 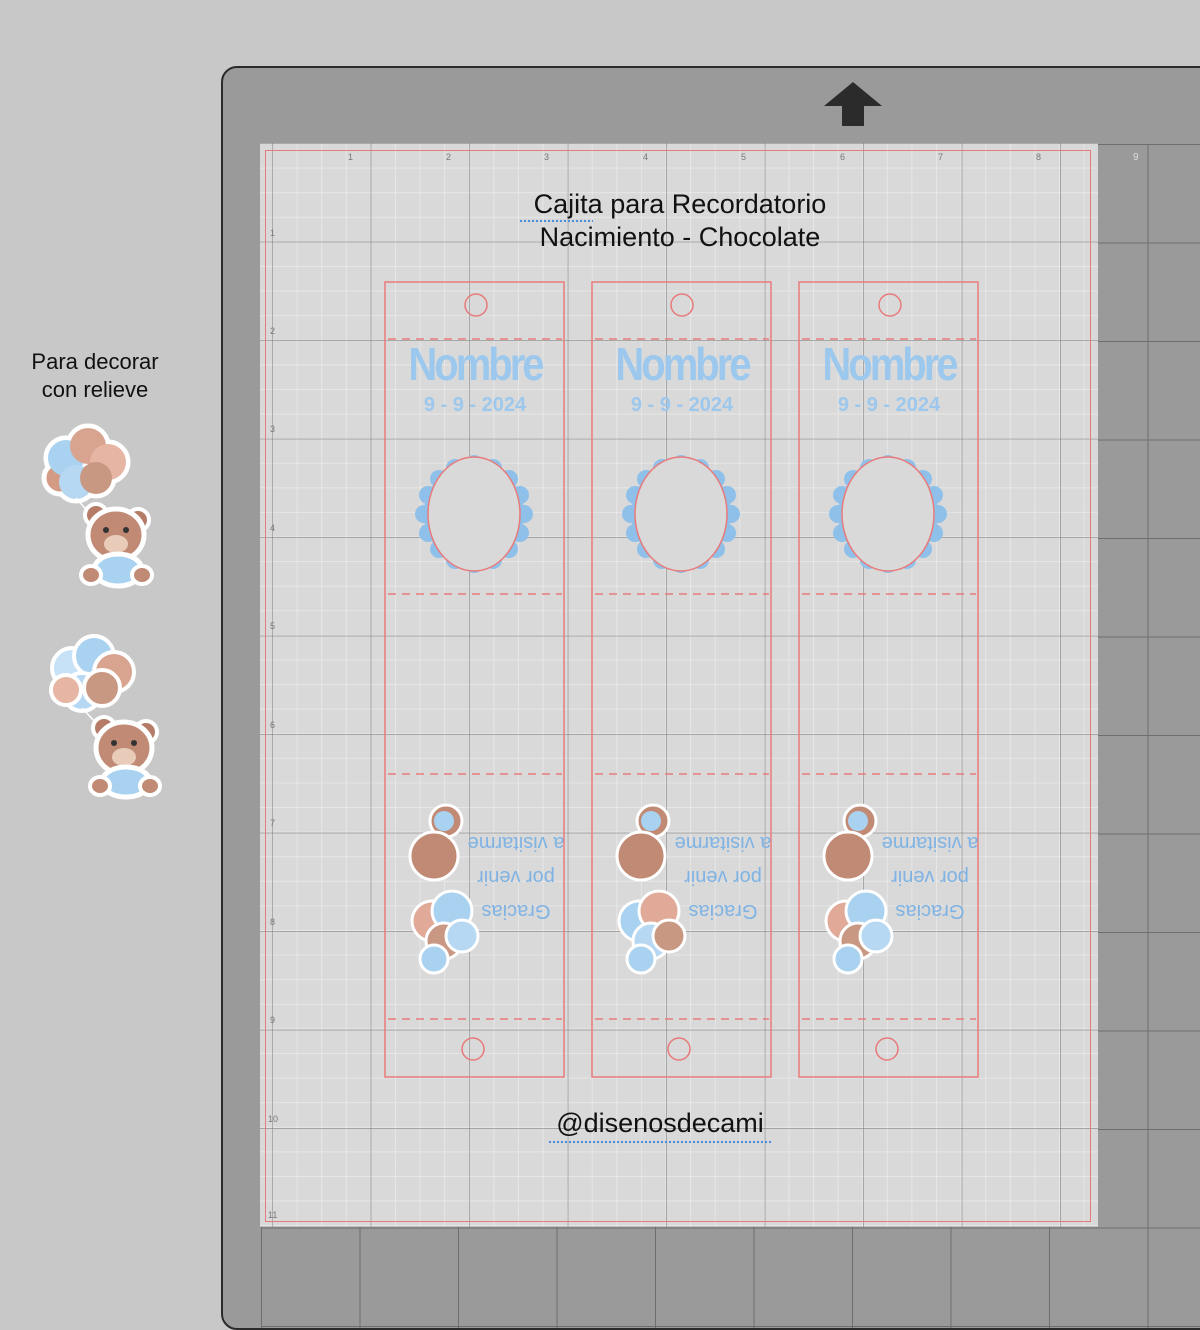 I want to click on watermark-handle: @disenosdecami, so click(x=660, y=1123).